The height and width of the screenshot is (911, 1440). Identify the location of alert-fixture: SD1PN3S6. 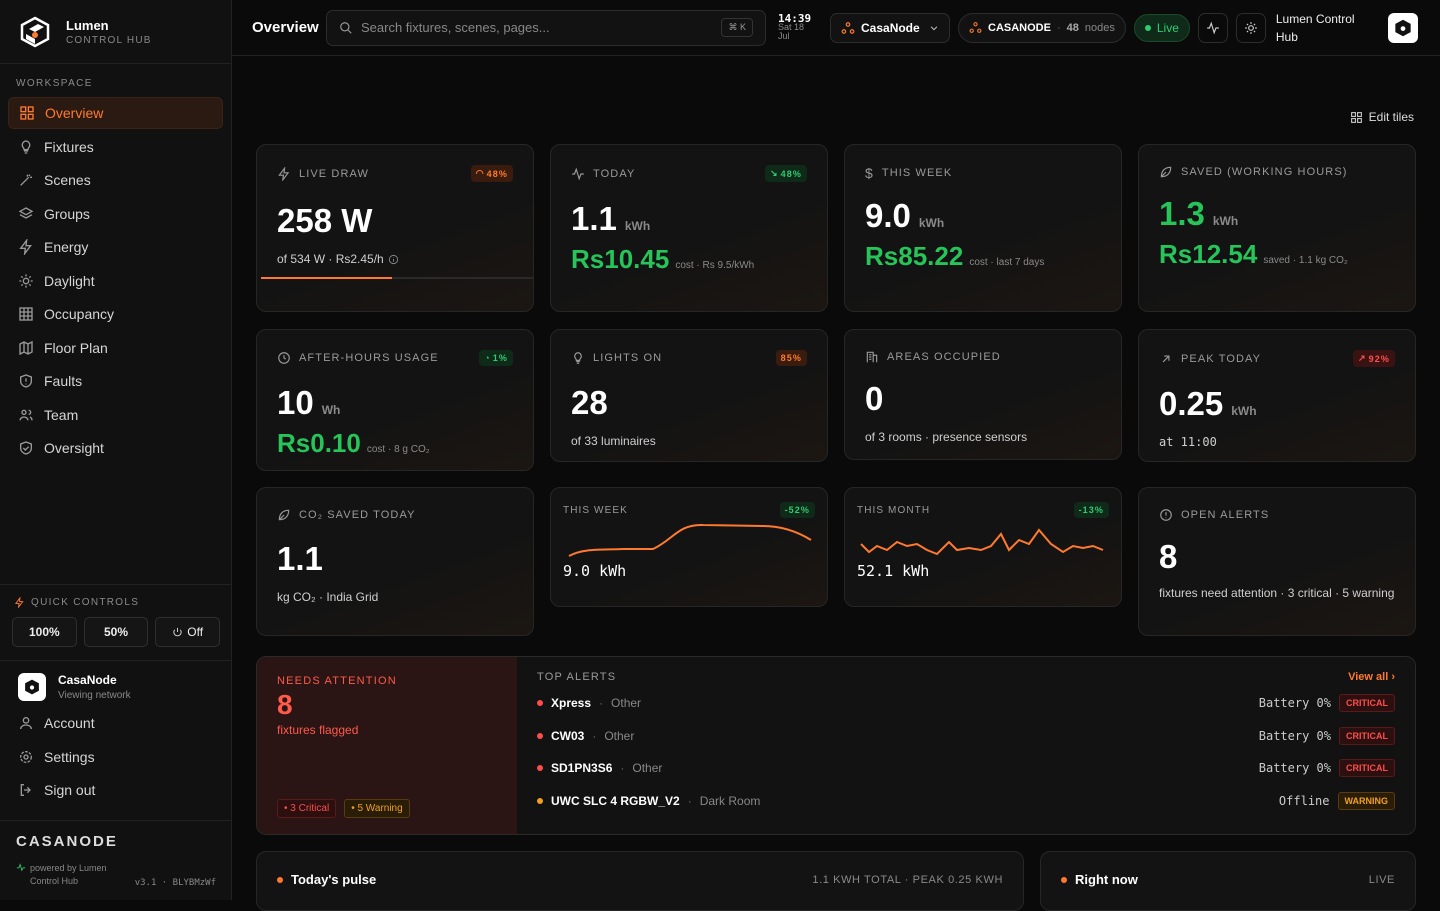
(582, 768).